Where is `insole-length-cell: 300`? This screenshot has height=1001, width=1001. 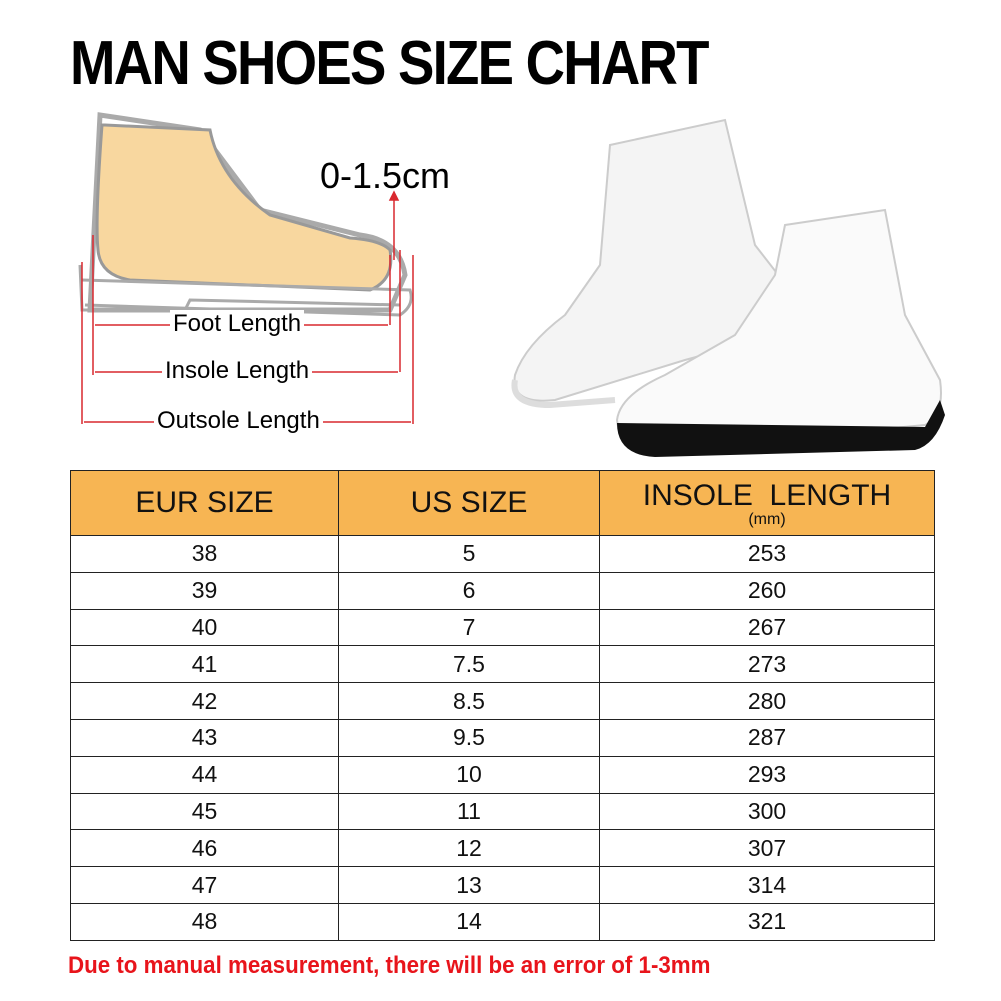 insole-length-cell: 300 is located at coordinates (767, 811).